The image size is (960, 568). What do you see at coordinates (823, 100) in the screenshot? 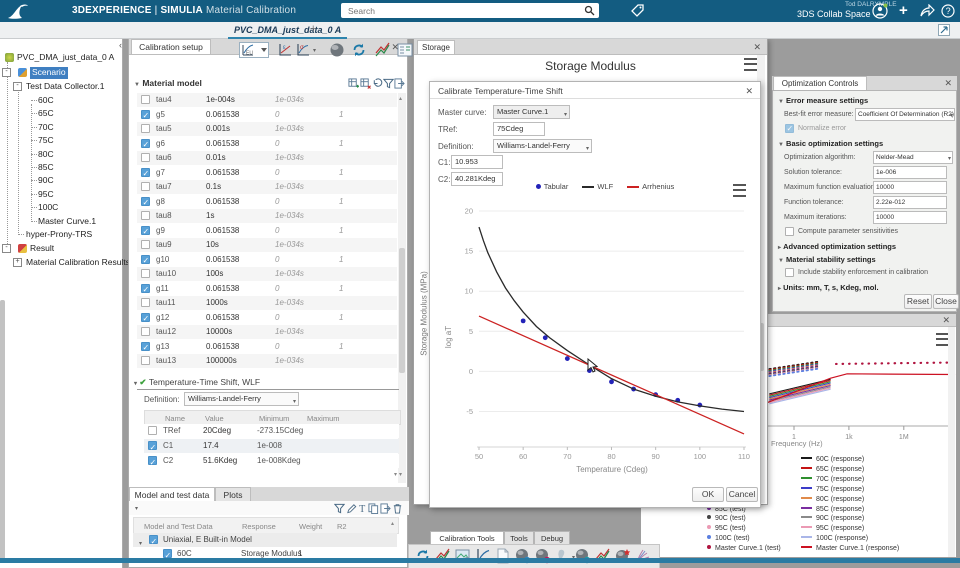
I see `error-measure-section: ▼ Error measure settings` at bounding box center [823, 100].